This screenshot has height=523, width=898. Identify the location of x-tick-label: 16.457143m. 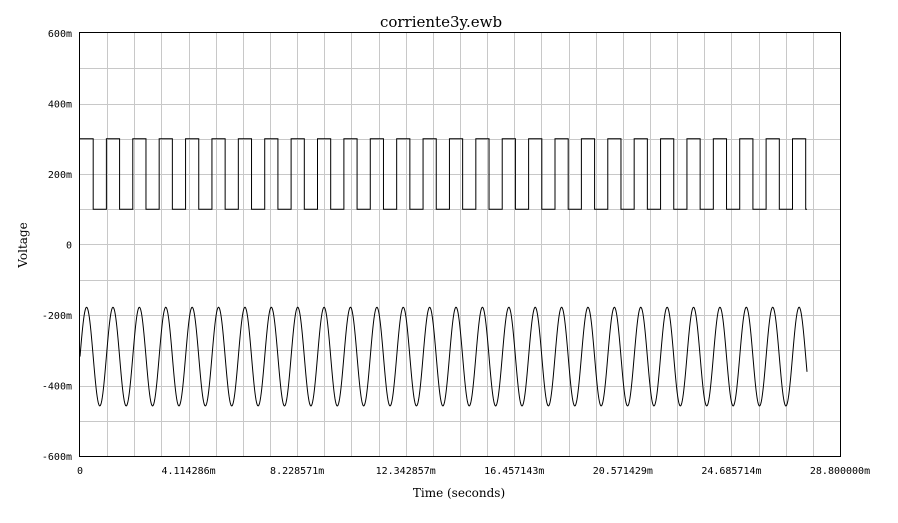
(514, 471).